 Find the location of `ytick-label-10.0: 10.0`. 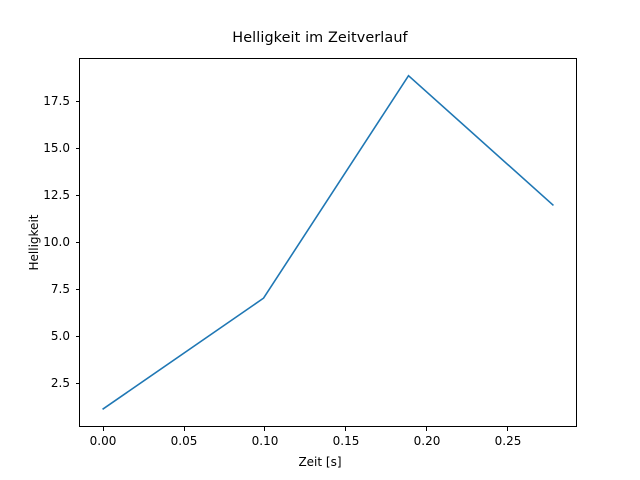

ytick-label-10.0: 10.0 is located at coordinates (56, 242).